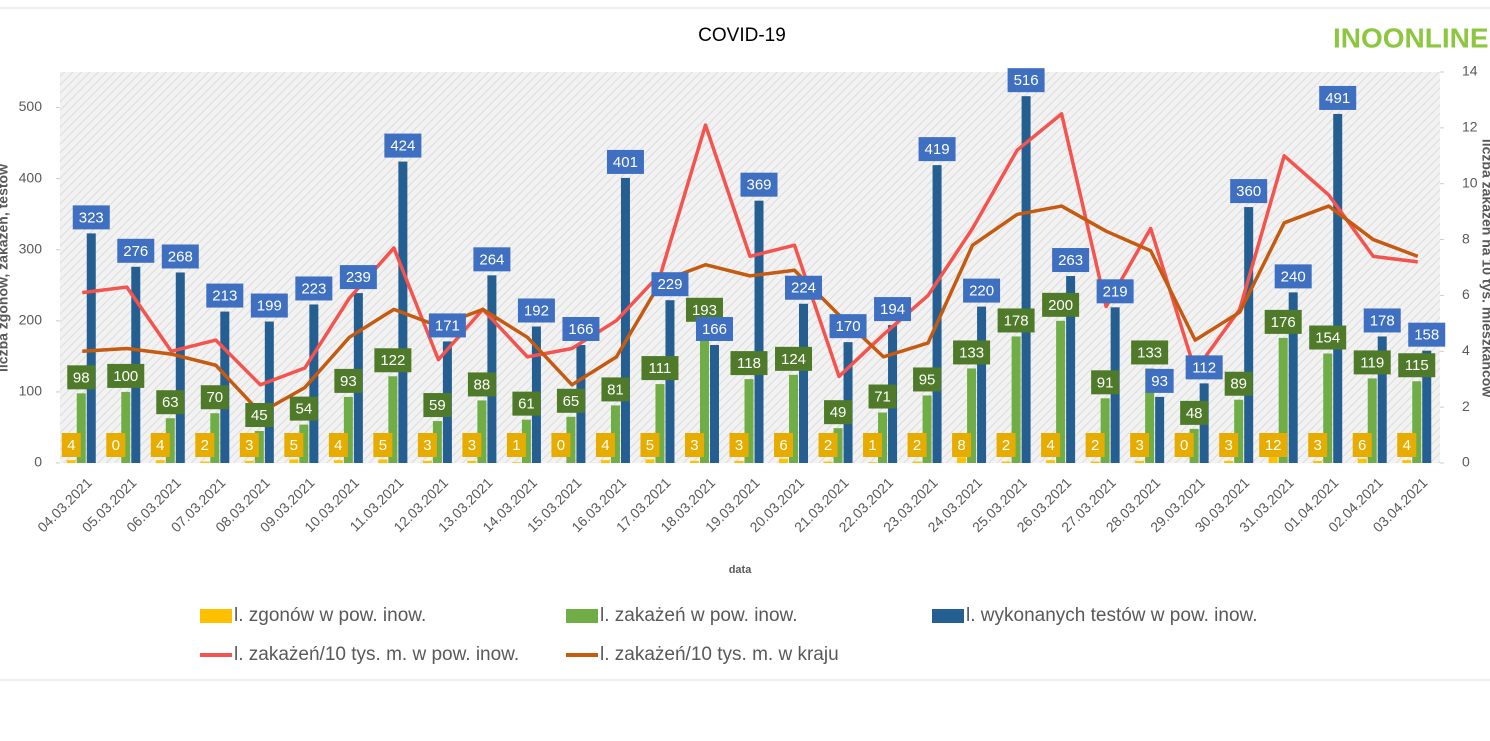 The height and width of the screenshot is (741, 1490). What do you see at coordinates (1095, 445) in the screenshot?
I see `data-label-text: 2` at bounding box center [1095, 445].